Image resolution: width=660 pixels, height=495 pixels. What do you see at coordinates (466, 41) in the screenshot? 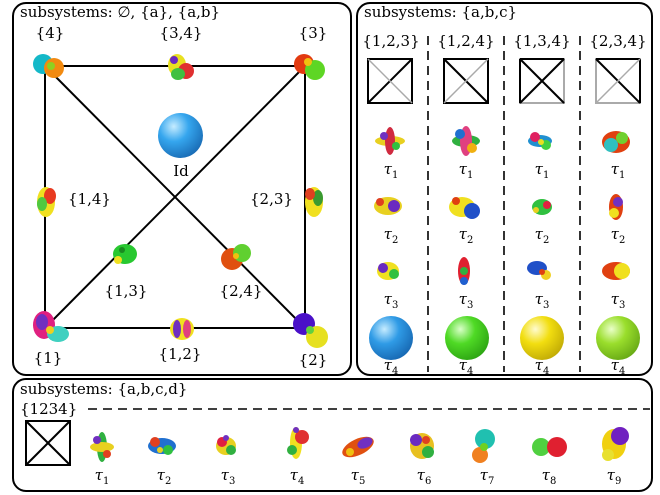
I see `column-header-124: {1,2,4}` at bounding box center [466, 41].